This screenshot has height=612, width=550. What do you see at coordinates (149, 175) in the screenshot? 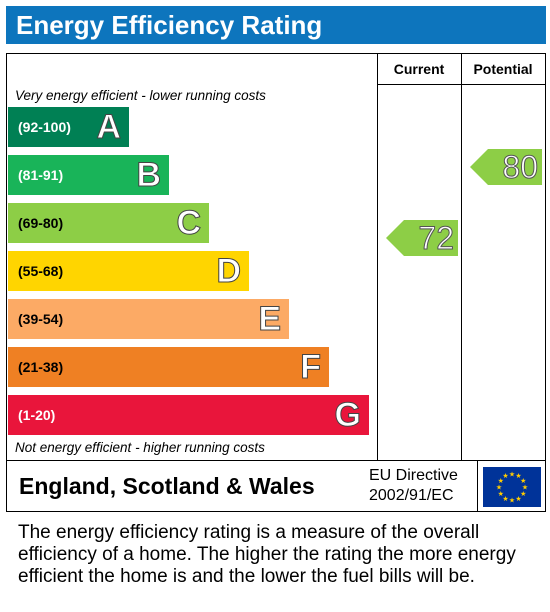
I see `band-letter-label: B` at bounding box center [149, 175].